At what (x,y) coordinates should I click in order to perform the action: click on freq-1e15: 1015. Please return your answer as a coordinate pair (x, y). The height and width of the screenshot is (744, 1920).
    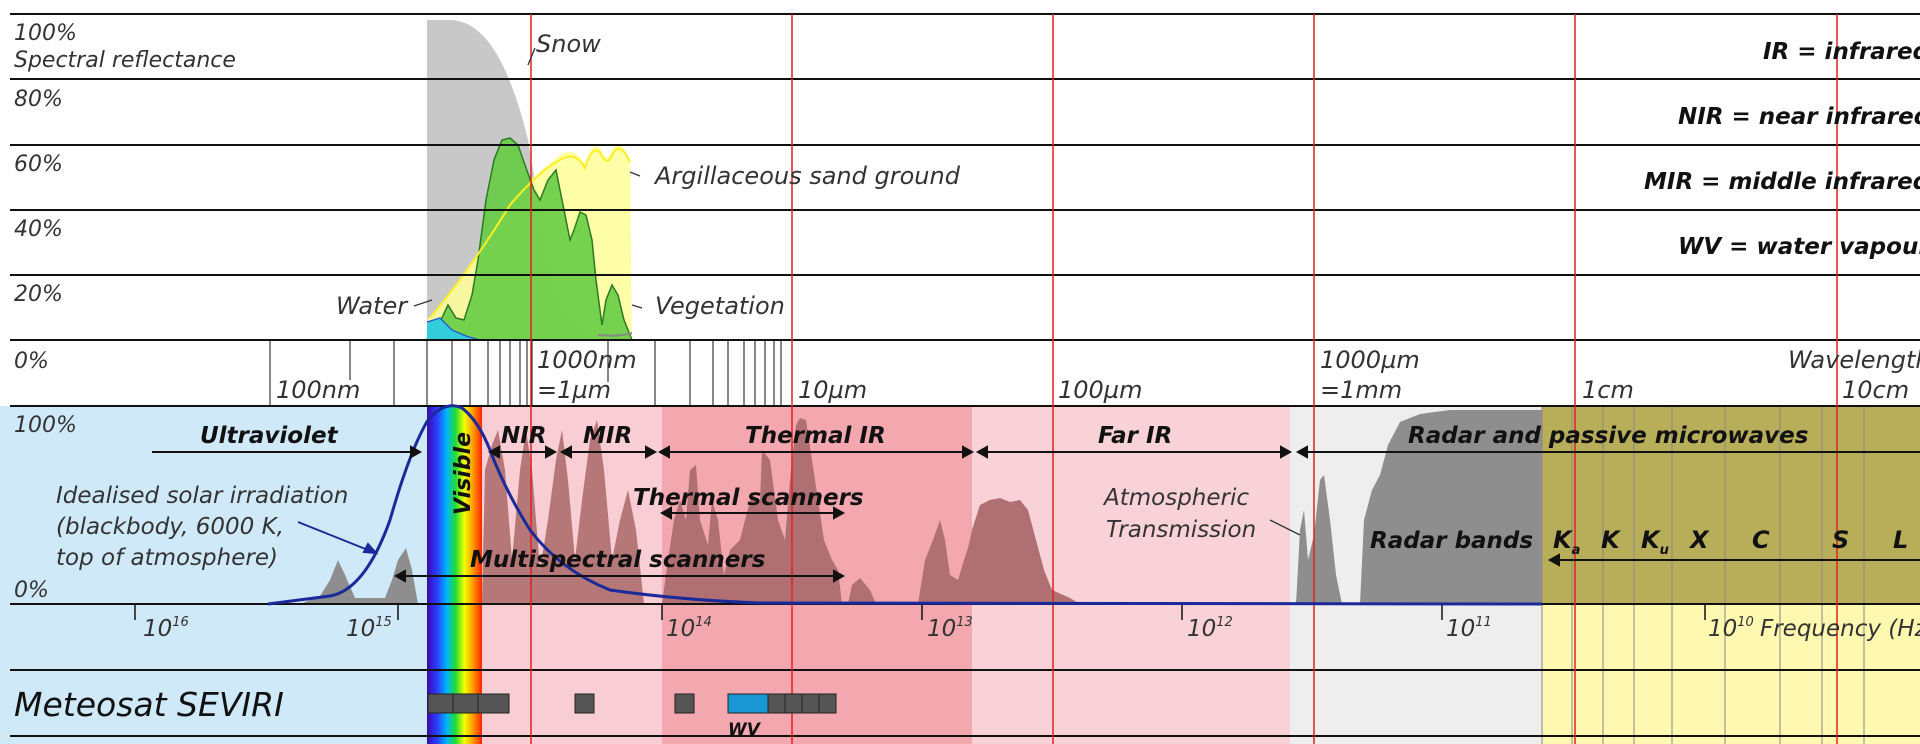
    Looking at the image, I should click on (369, 628).